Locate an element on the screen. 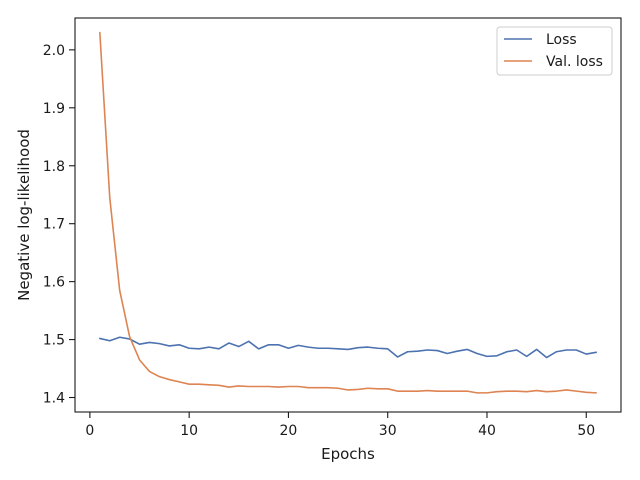 Image resolution: width=640 pixels, height=480 pixels. x-tick-label: 30 is located at coordinates (388, 431).